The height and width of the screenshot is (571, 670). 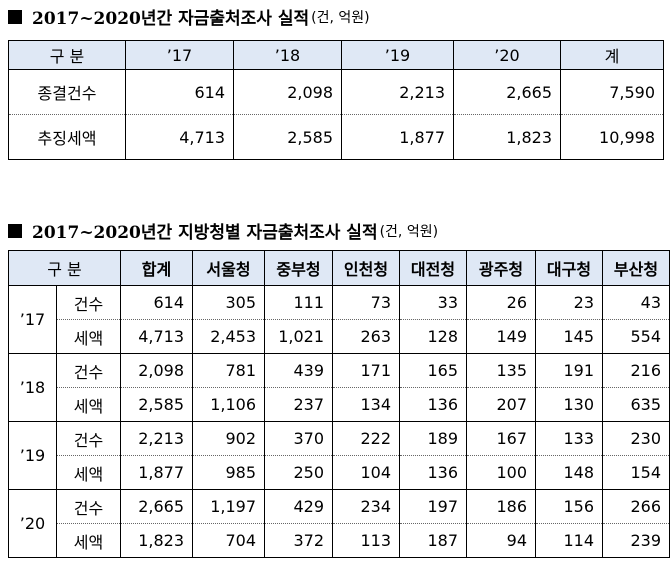 I want to click on table-row: 세액 4,713 2,453 1,021 263 128 149 145 554, so click(x=339, y=336).